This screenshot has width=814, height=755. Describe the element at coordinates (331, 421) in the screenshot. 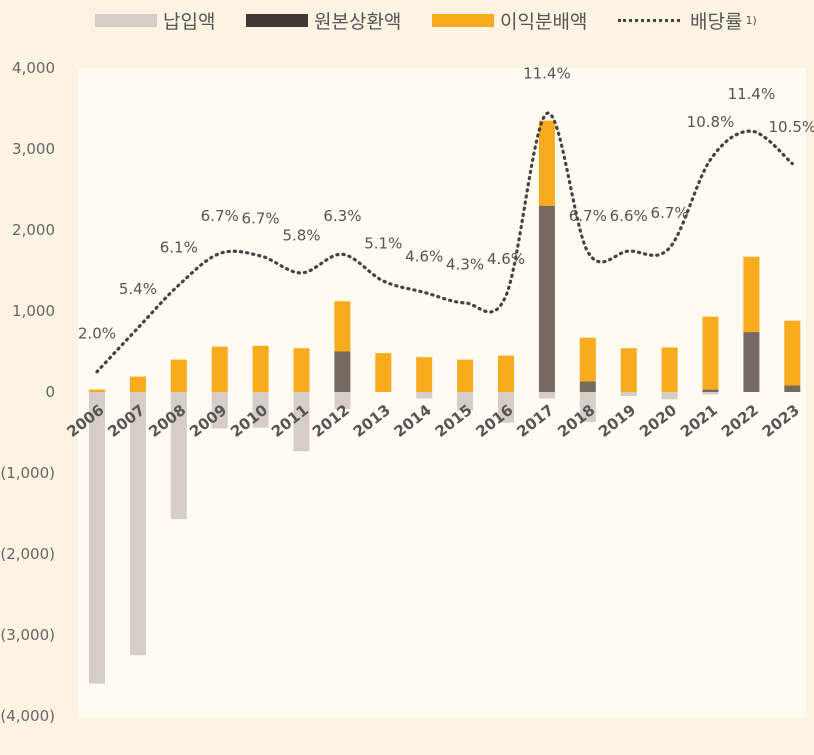

I see `x-tick-label: 2012` at that location.